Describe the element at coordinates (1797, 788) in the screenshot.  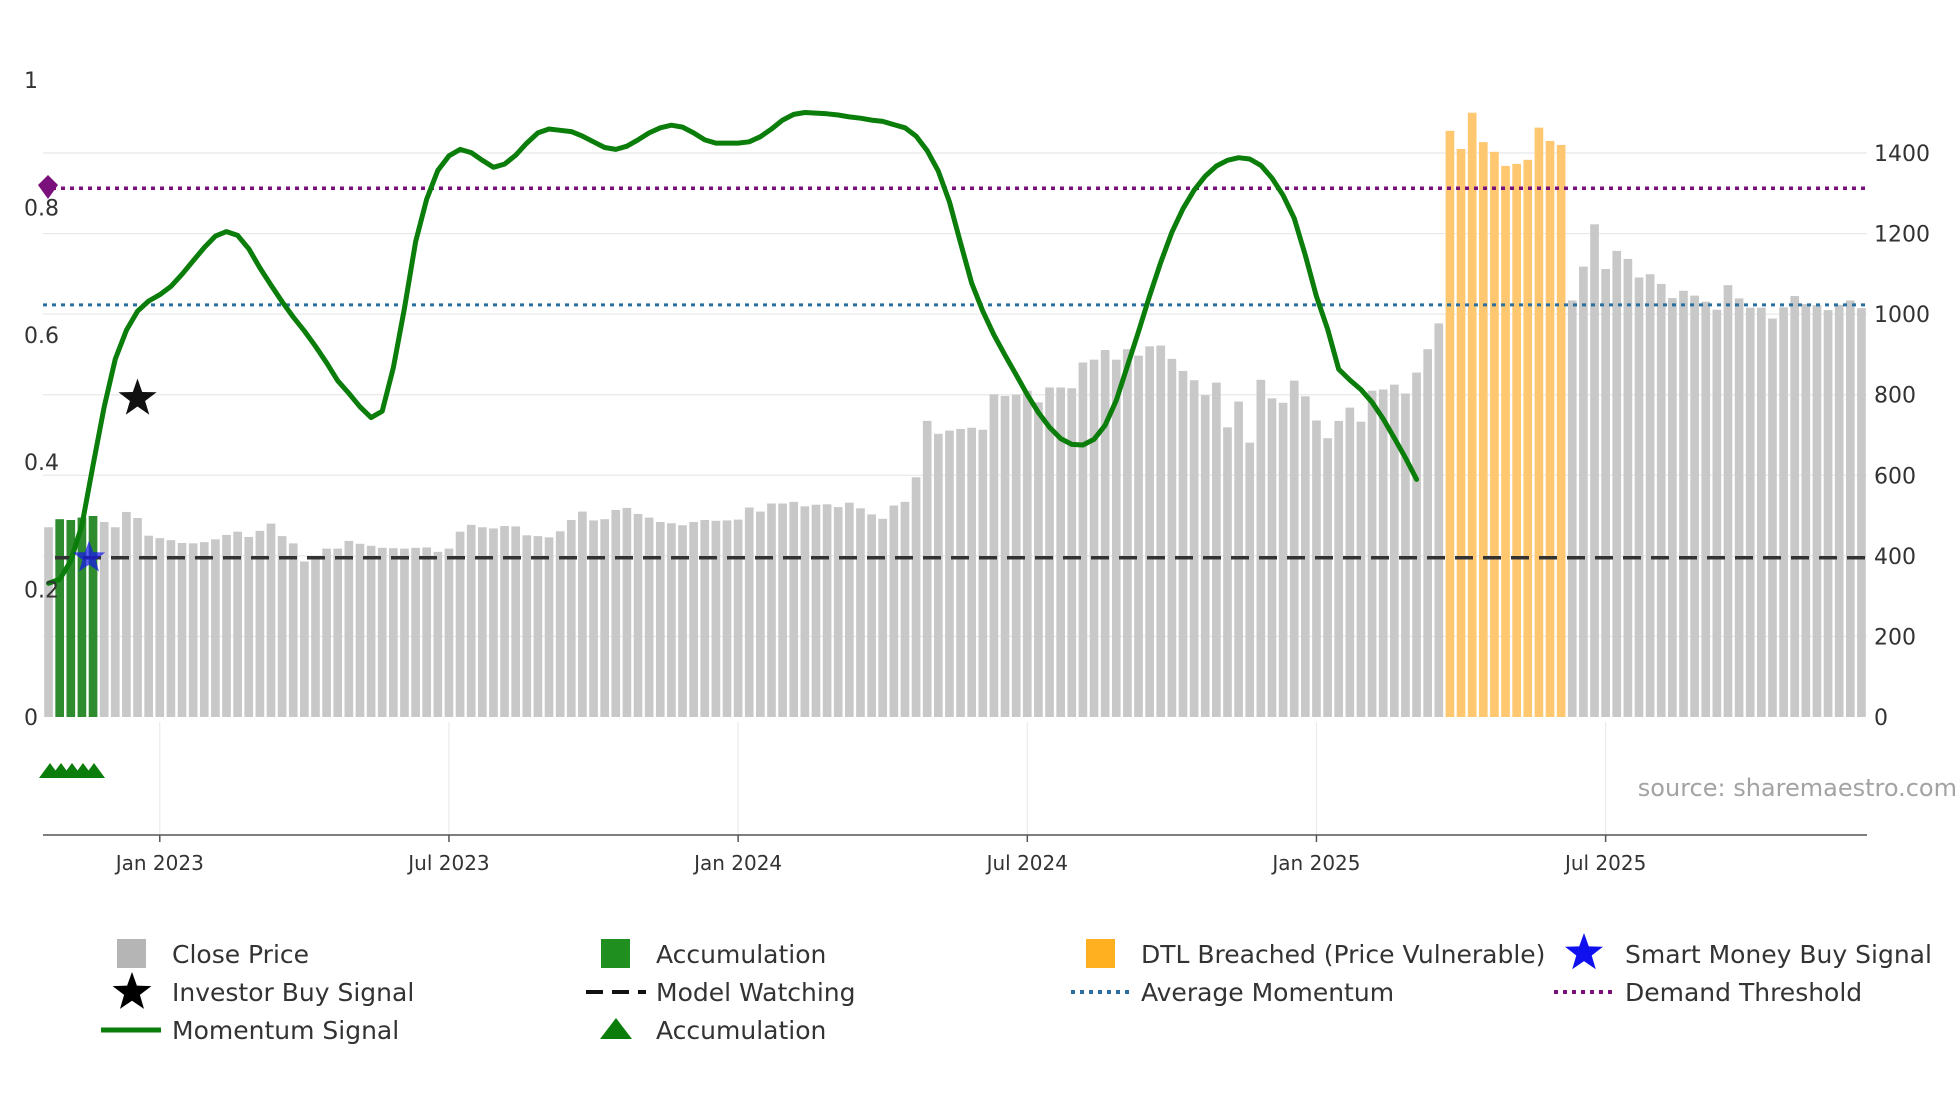
I see `source-label: source: sharemaestro.com` at that location.